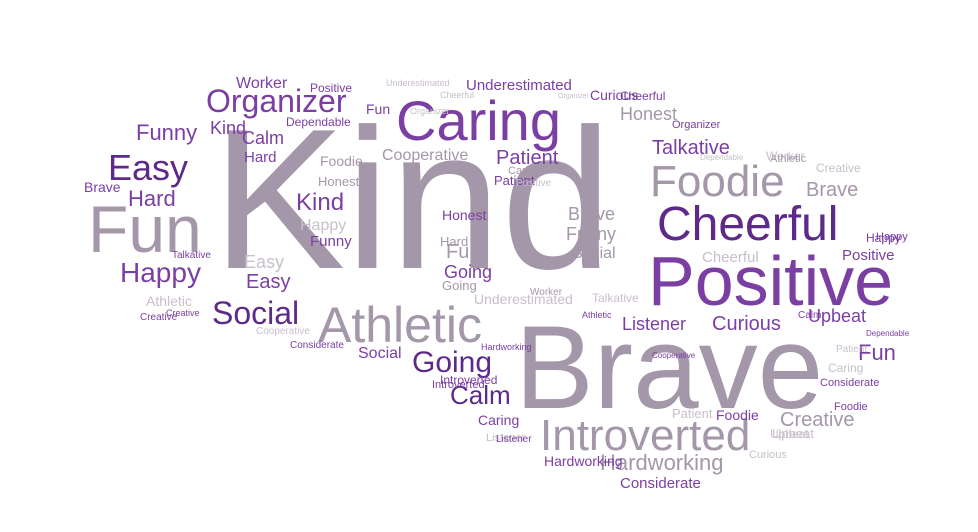 This screenshot has width=978, height=532. What do you see at coordinates (642, 96) in the screenshot?
I see `word-cheerful-60: Cheerful` at bounding box center [642, 96].